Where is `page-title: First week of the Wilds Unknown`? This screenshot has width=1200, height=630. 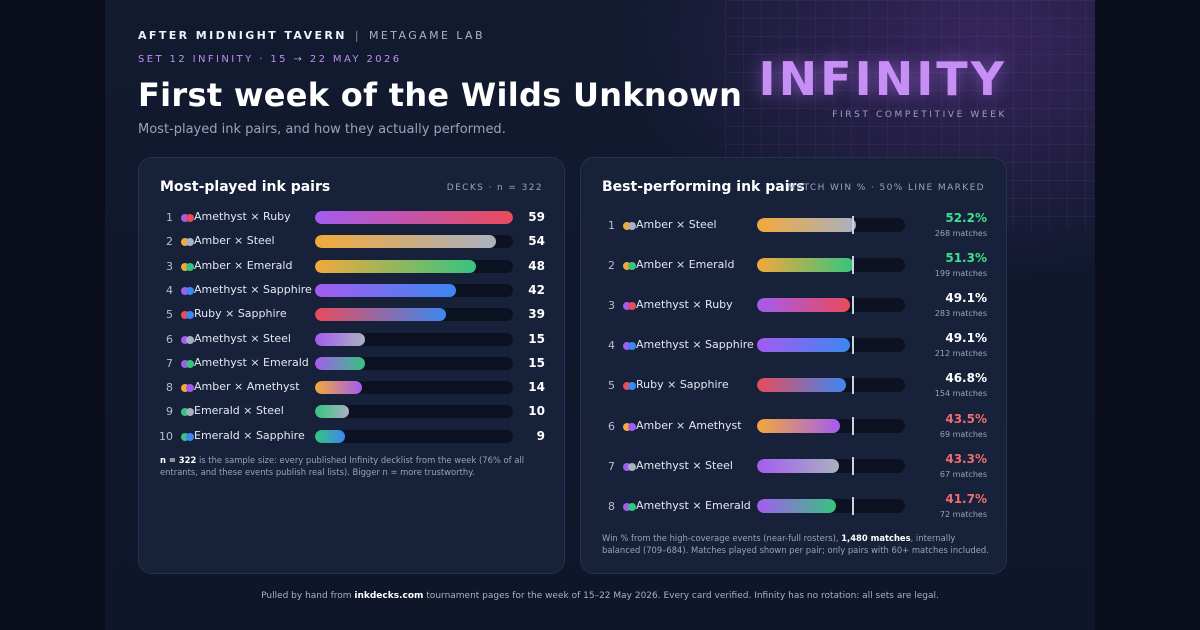
page-title: First week of the Wilds Unknown is located at coordinates (440, 95).